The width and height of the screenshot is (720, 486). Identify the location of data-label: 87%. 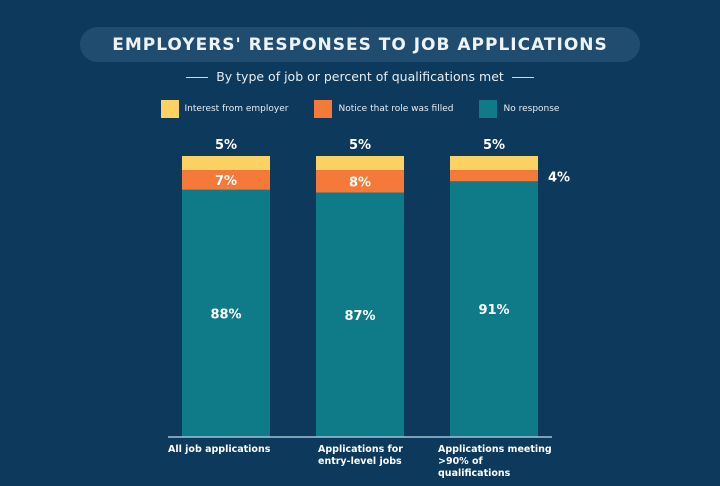
(359, 316).